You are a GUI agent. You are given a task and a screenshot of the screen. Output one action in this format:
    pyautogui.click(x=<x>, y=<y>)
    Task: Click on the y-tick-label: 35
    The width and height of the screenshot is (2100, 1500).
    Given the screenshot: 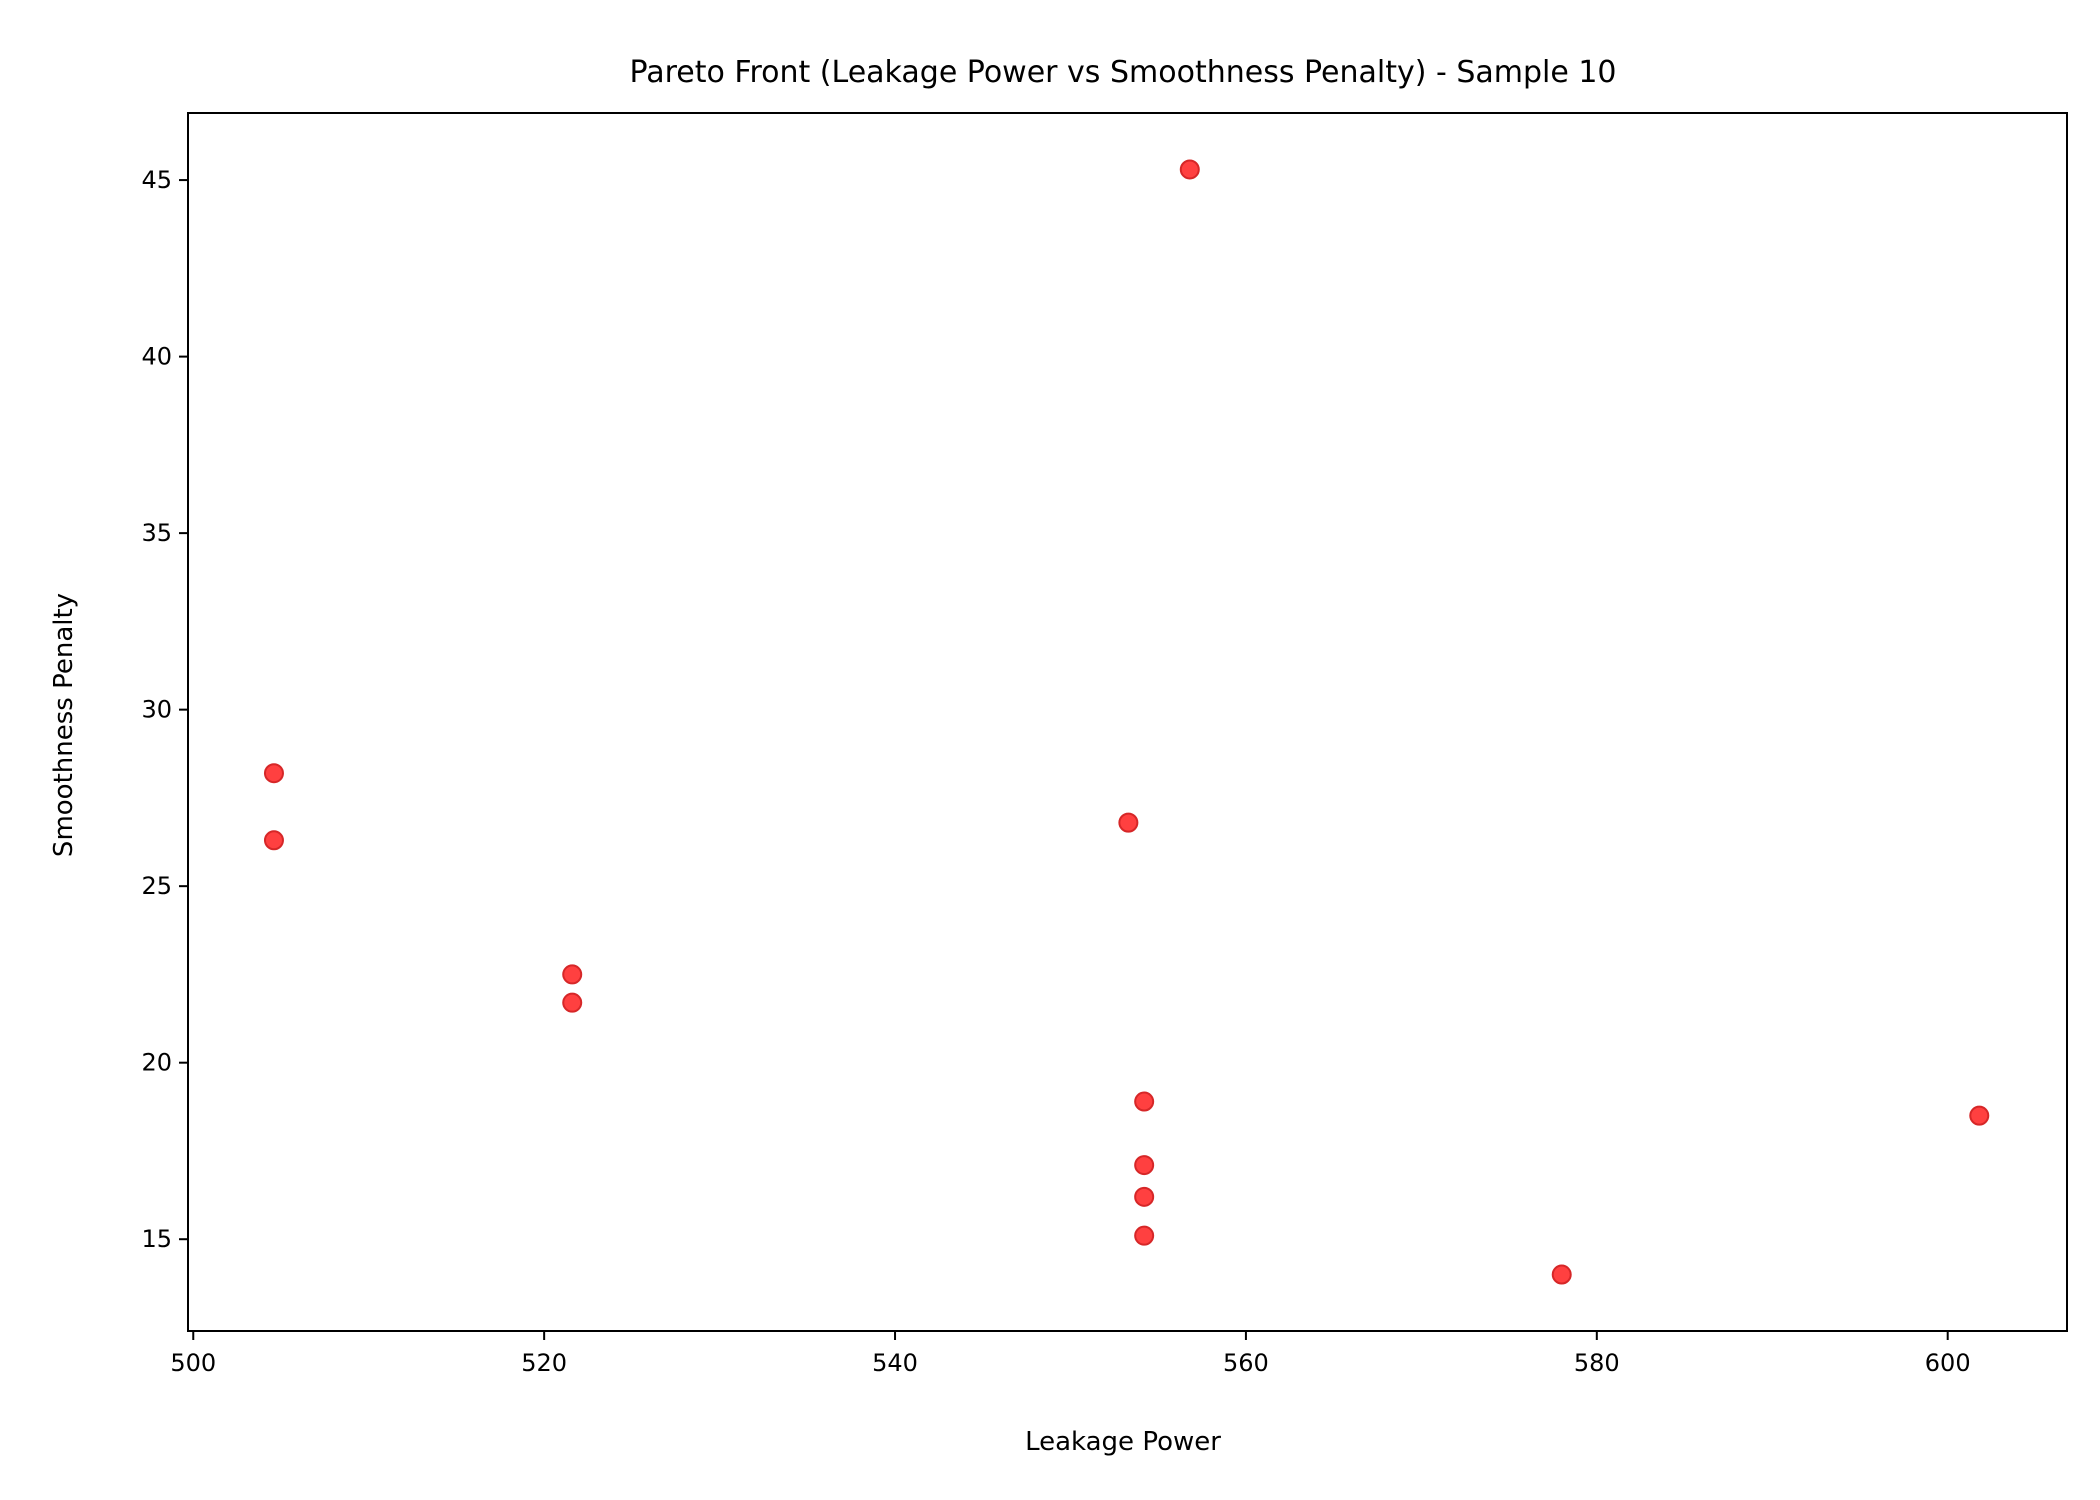 What is the action you would take?
    pyautogui.click(x=156, y=533)
    